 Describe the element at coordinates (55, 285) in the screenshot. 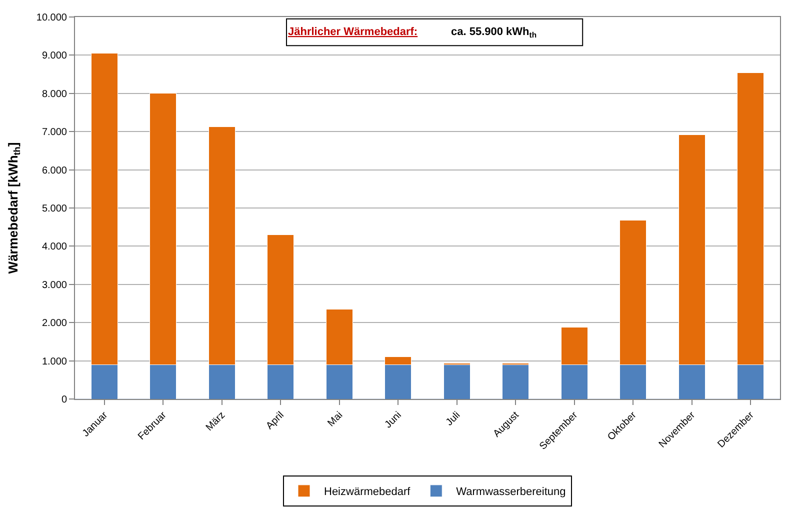

I see `y-tick-label: 3.000` at that location.